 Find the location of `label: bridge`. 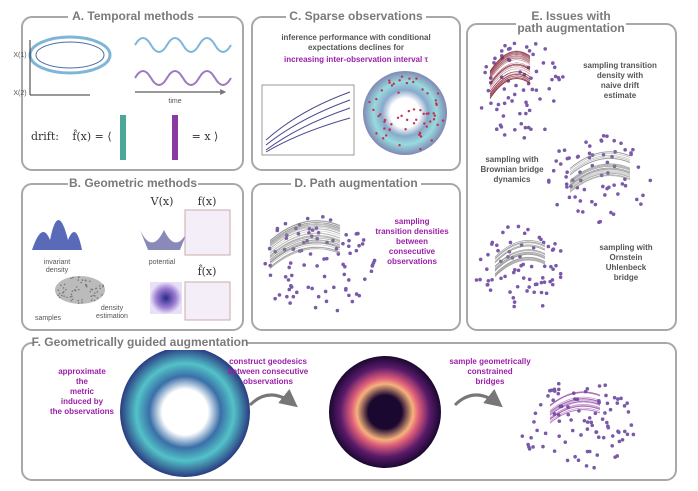

label: bridge is located at coordinates (626, 277).